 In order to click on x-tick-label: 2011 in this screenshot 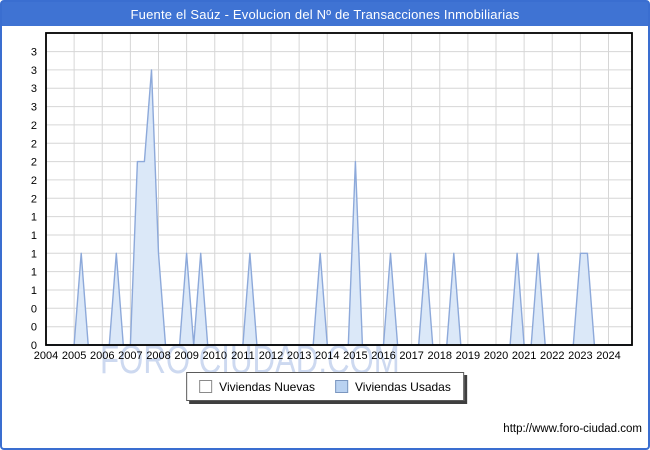, I will do `click(243, 356)`.